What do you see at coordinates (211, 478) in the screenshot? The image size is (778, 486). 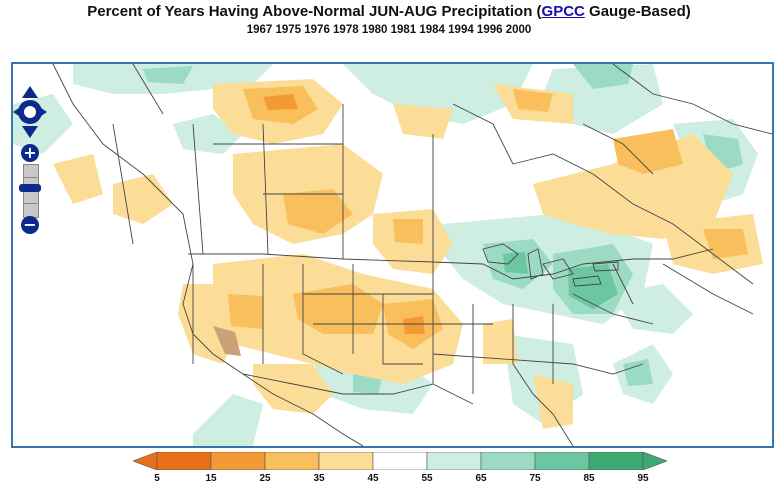 I see `legend-label: 15` at bounding box center [211, 478].